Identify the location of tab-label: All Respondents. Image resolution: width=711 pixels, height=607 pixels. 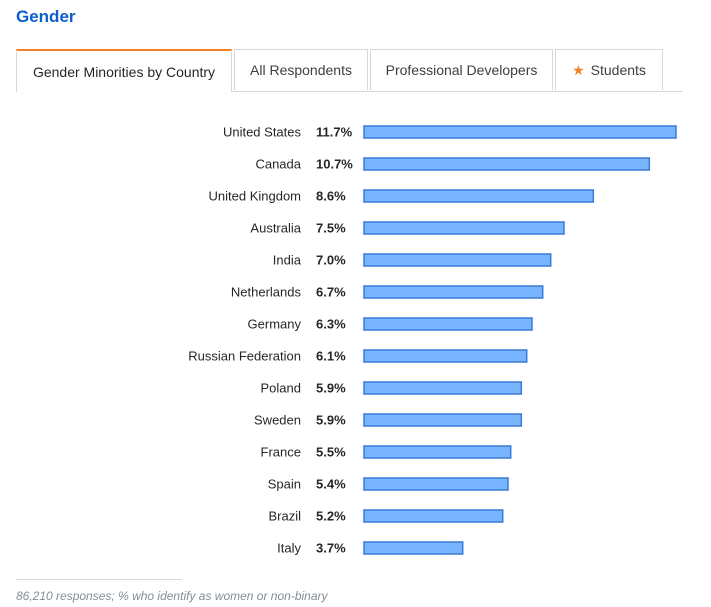
(301, 70).